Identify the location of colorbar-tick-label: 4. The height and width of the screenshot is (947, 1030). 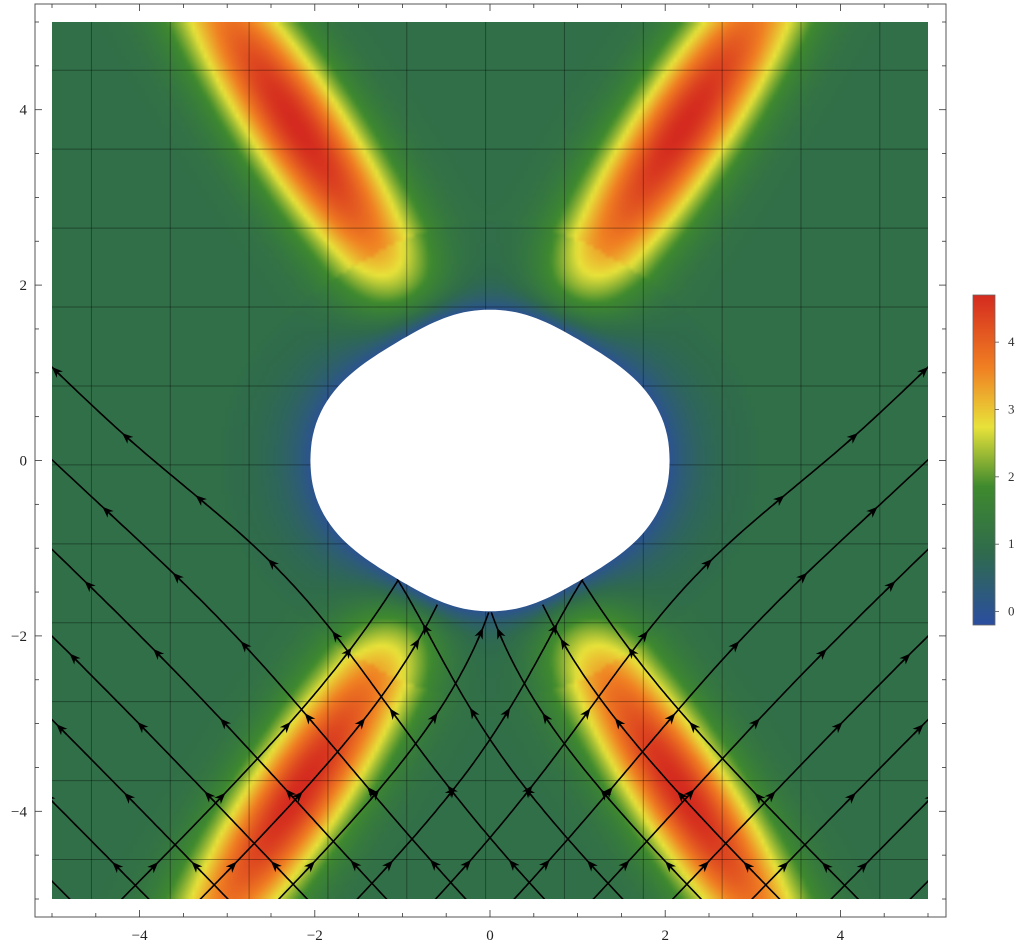
(1011, 341).